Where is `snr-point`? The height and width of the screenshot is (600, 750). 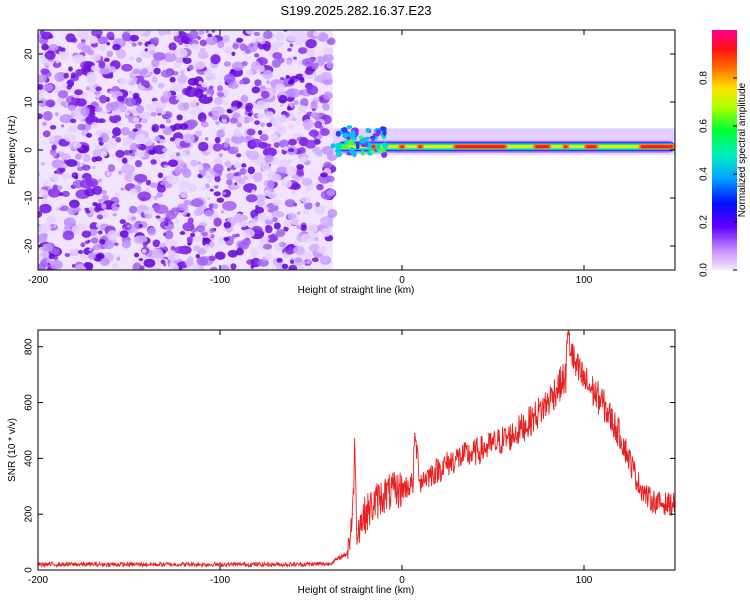 snr-point is located at coordinates (220, 564).